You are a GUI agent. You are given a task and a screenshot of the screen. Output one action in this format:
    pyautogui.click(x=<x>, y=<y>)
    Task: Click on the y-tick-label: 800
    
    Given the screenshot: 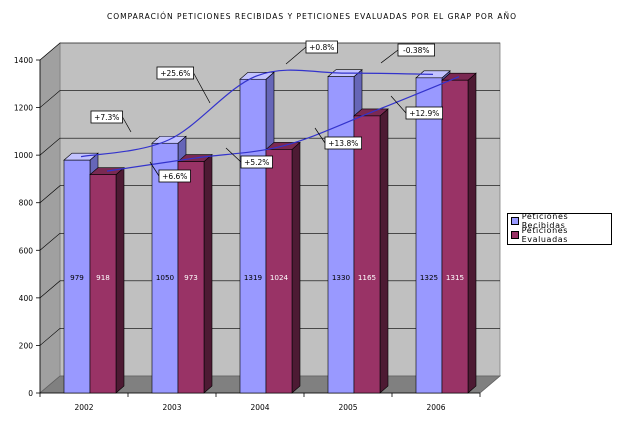 What is the action you would take?
    pyautogui.click(x=26, y=203)
    